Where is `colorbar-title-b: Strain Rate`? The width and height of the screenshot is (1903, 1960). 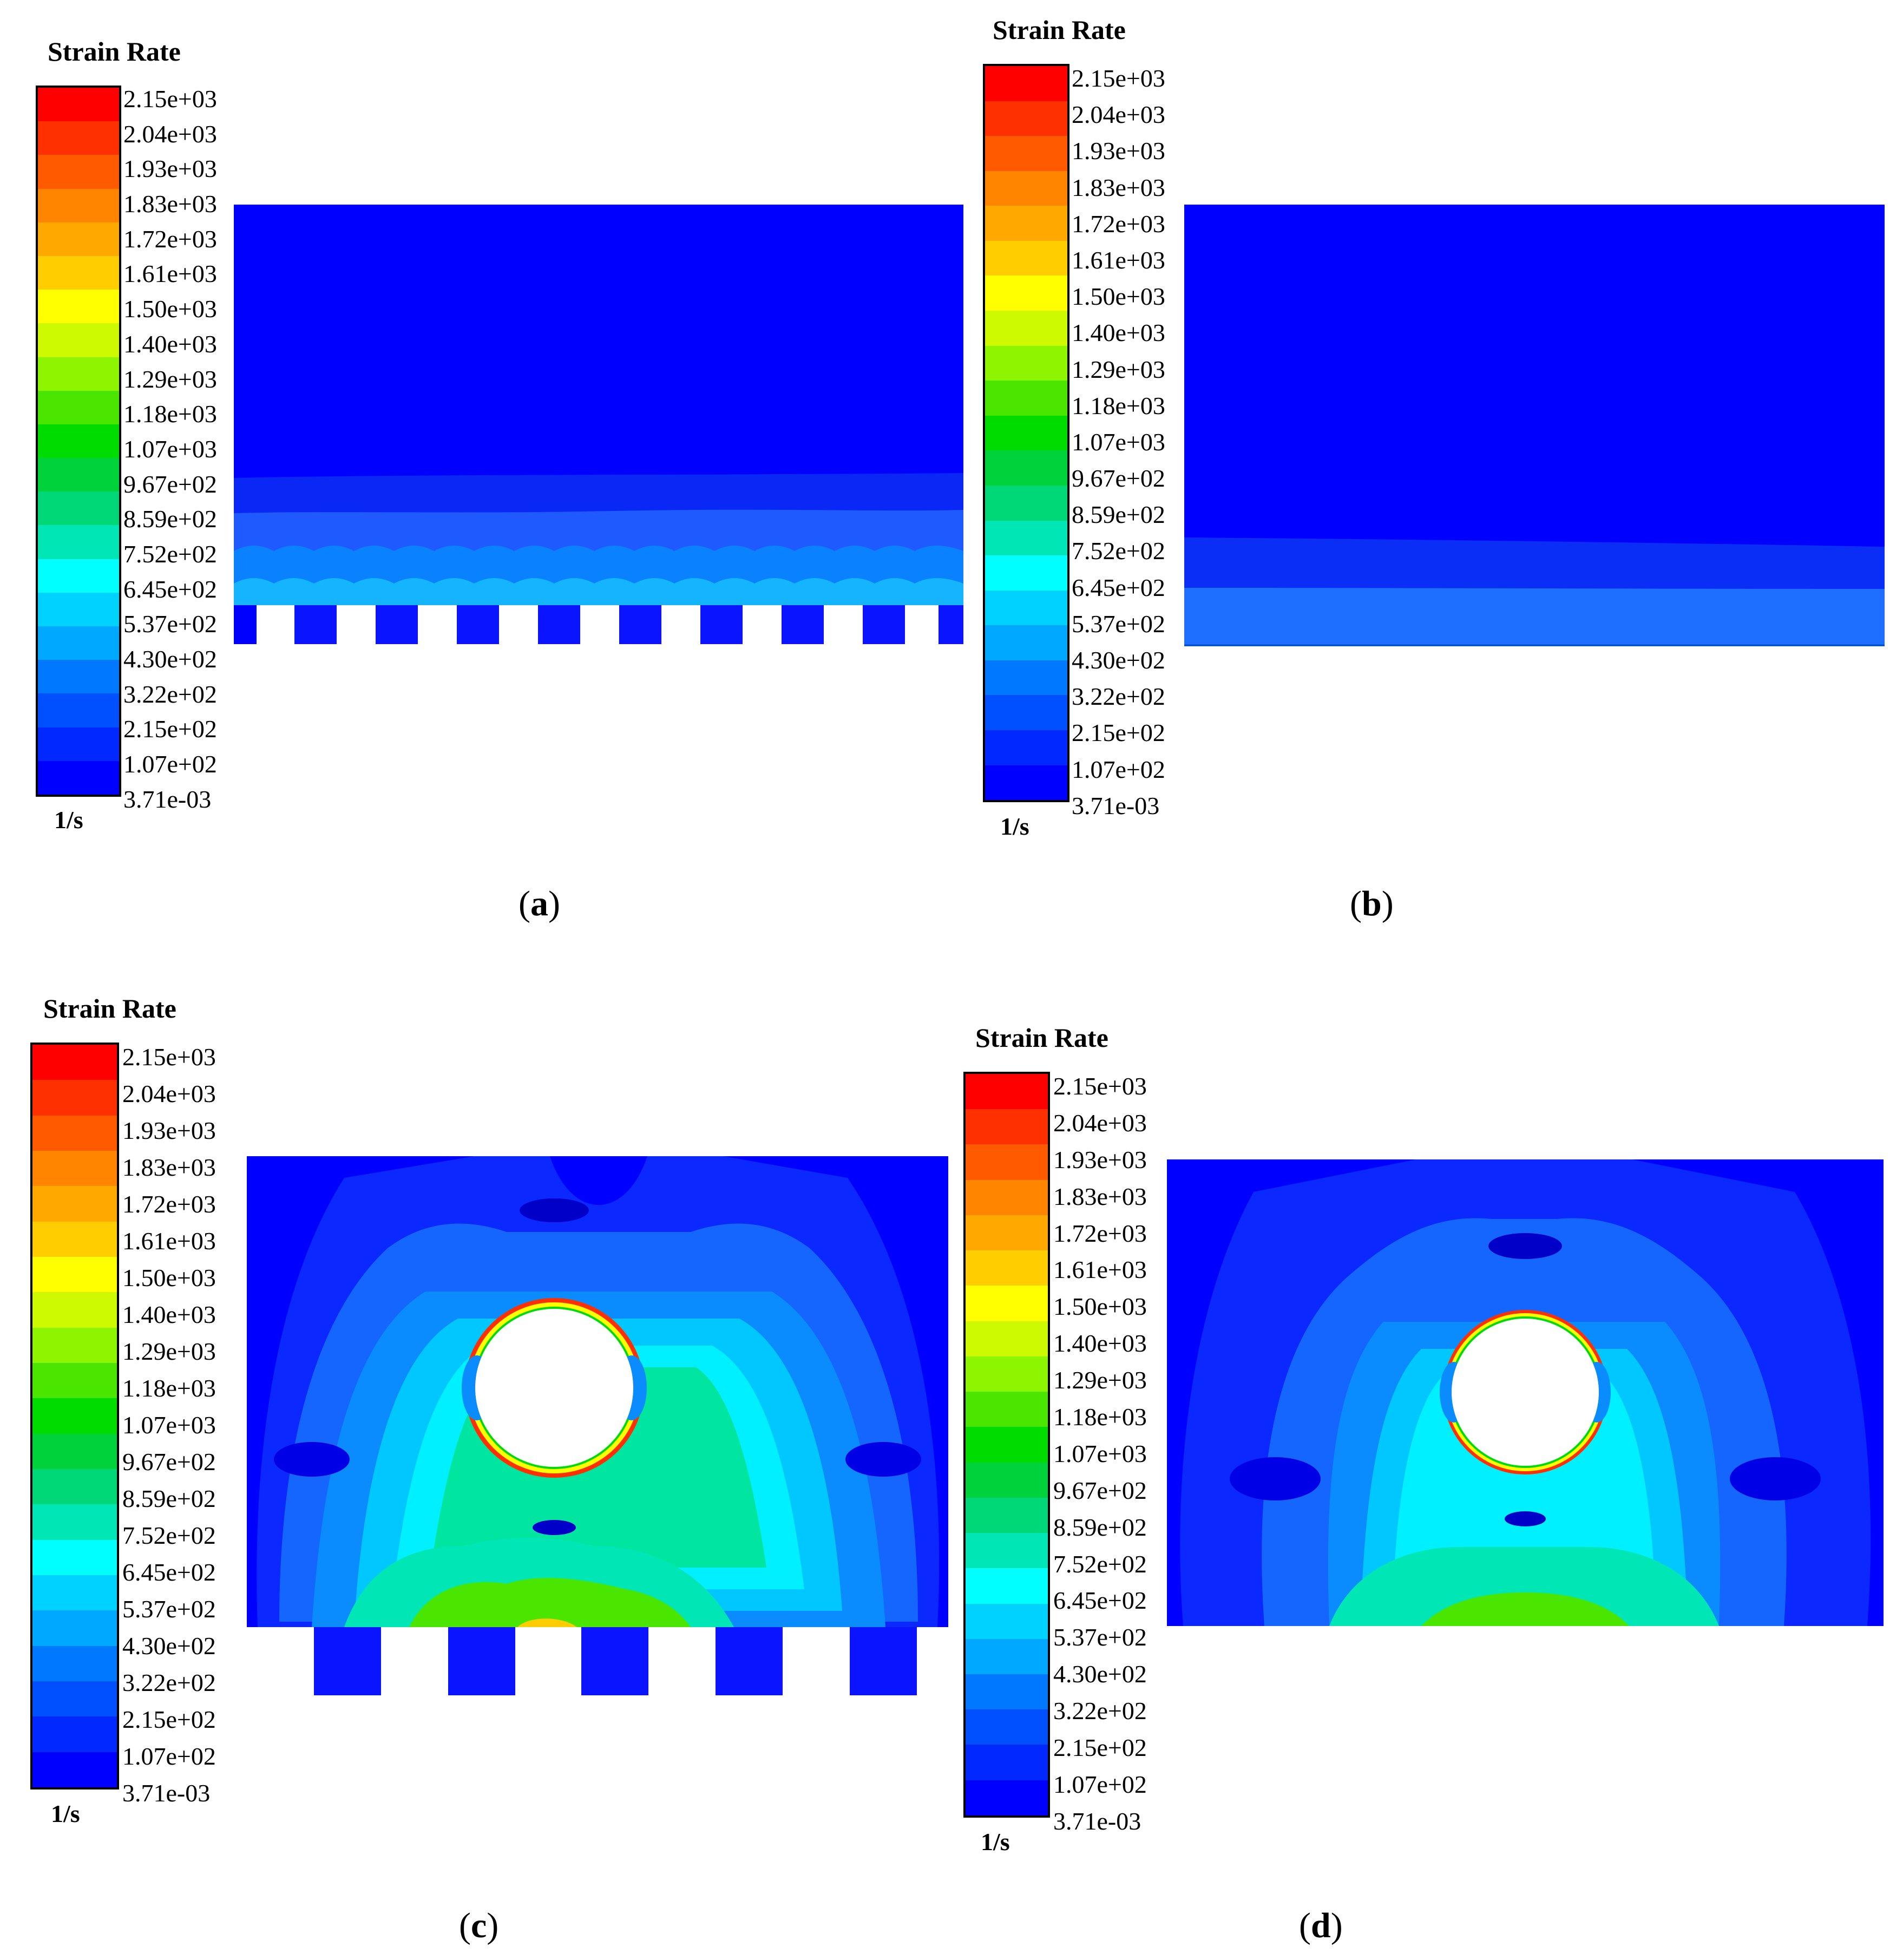 colorbar-title-b: Strain Rate is located at coordinates (1060, 30).